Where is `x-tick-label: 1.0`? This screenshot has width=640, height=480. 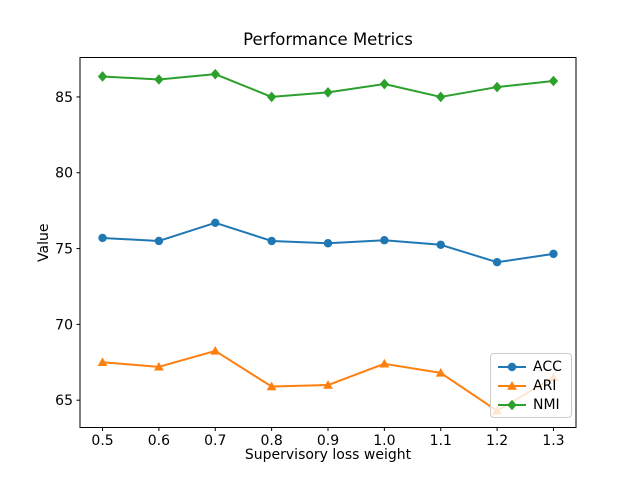 x-tick-label: 1.0 is located at coordinates (384, 441).